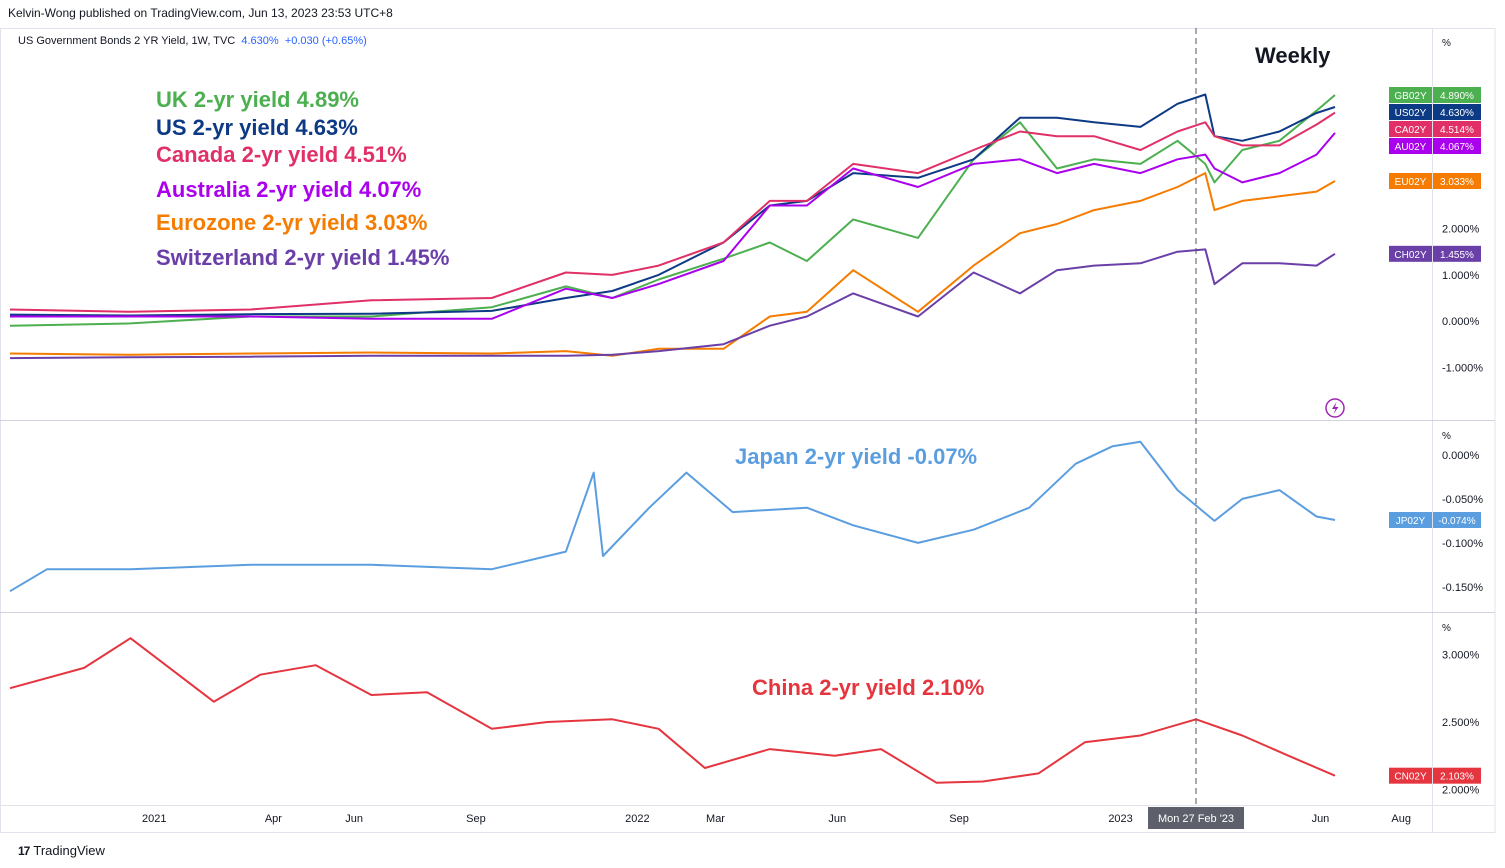  I want to click on tradingview-brand: TradingView, so click(69, 850).